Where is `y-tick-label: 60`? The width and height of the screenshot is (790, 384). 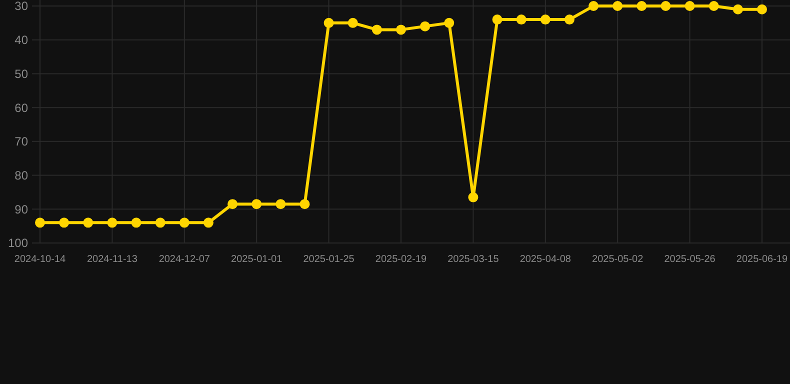 y-tick-label: 60 is located at coordinates (21, 107).